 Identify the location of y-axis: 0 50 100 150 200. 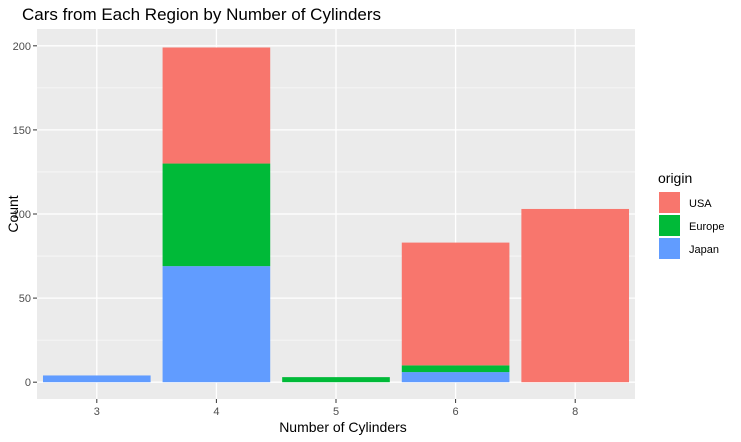
(25, 215).